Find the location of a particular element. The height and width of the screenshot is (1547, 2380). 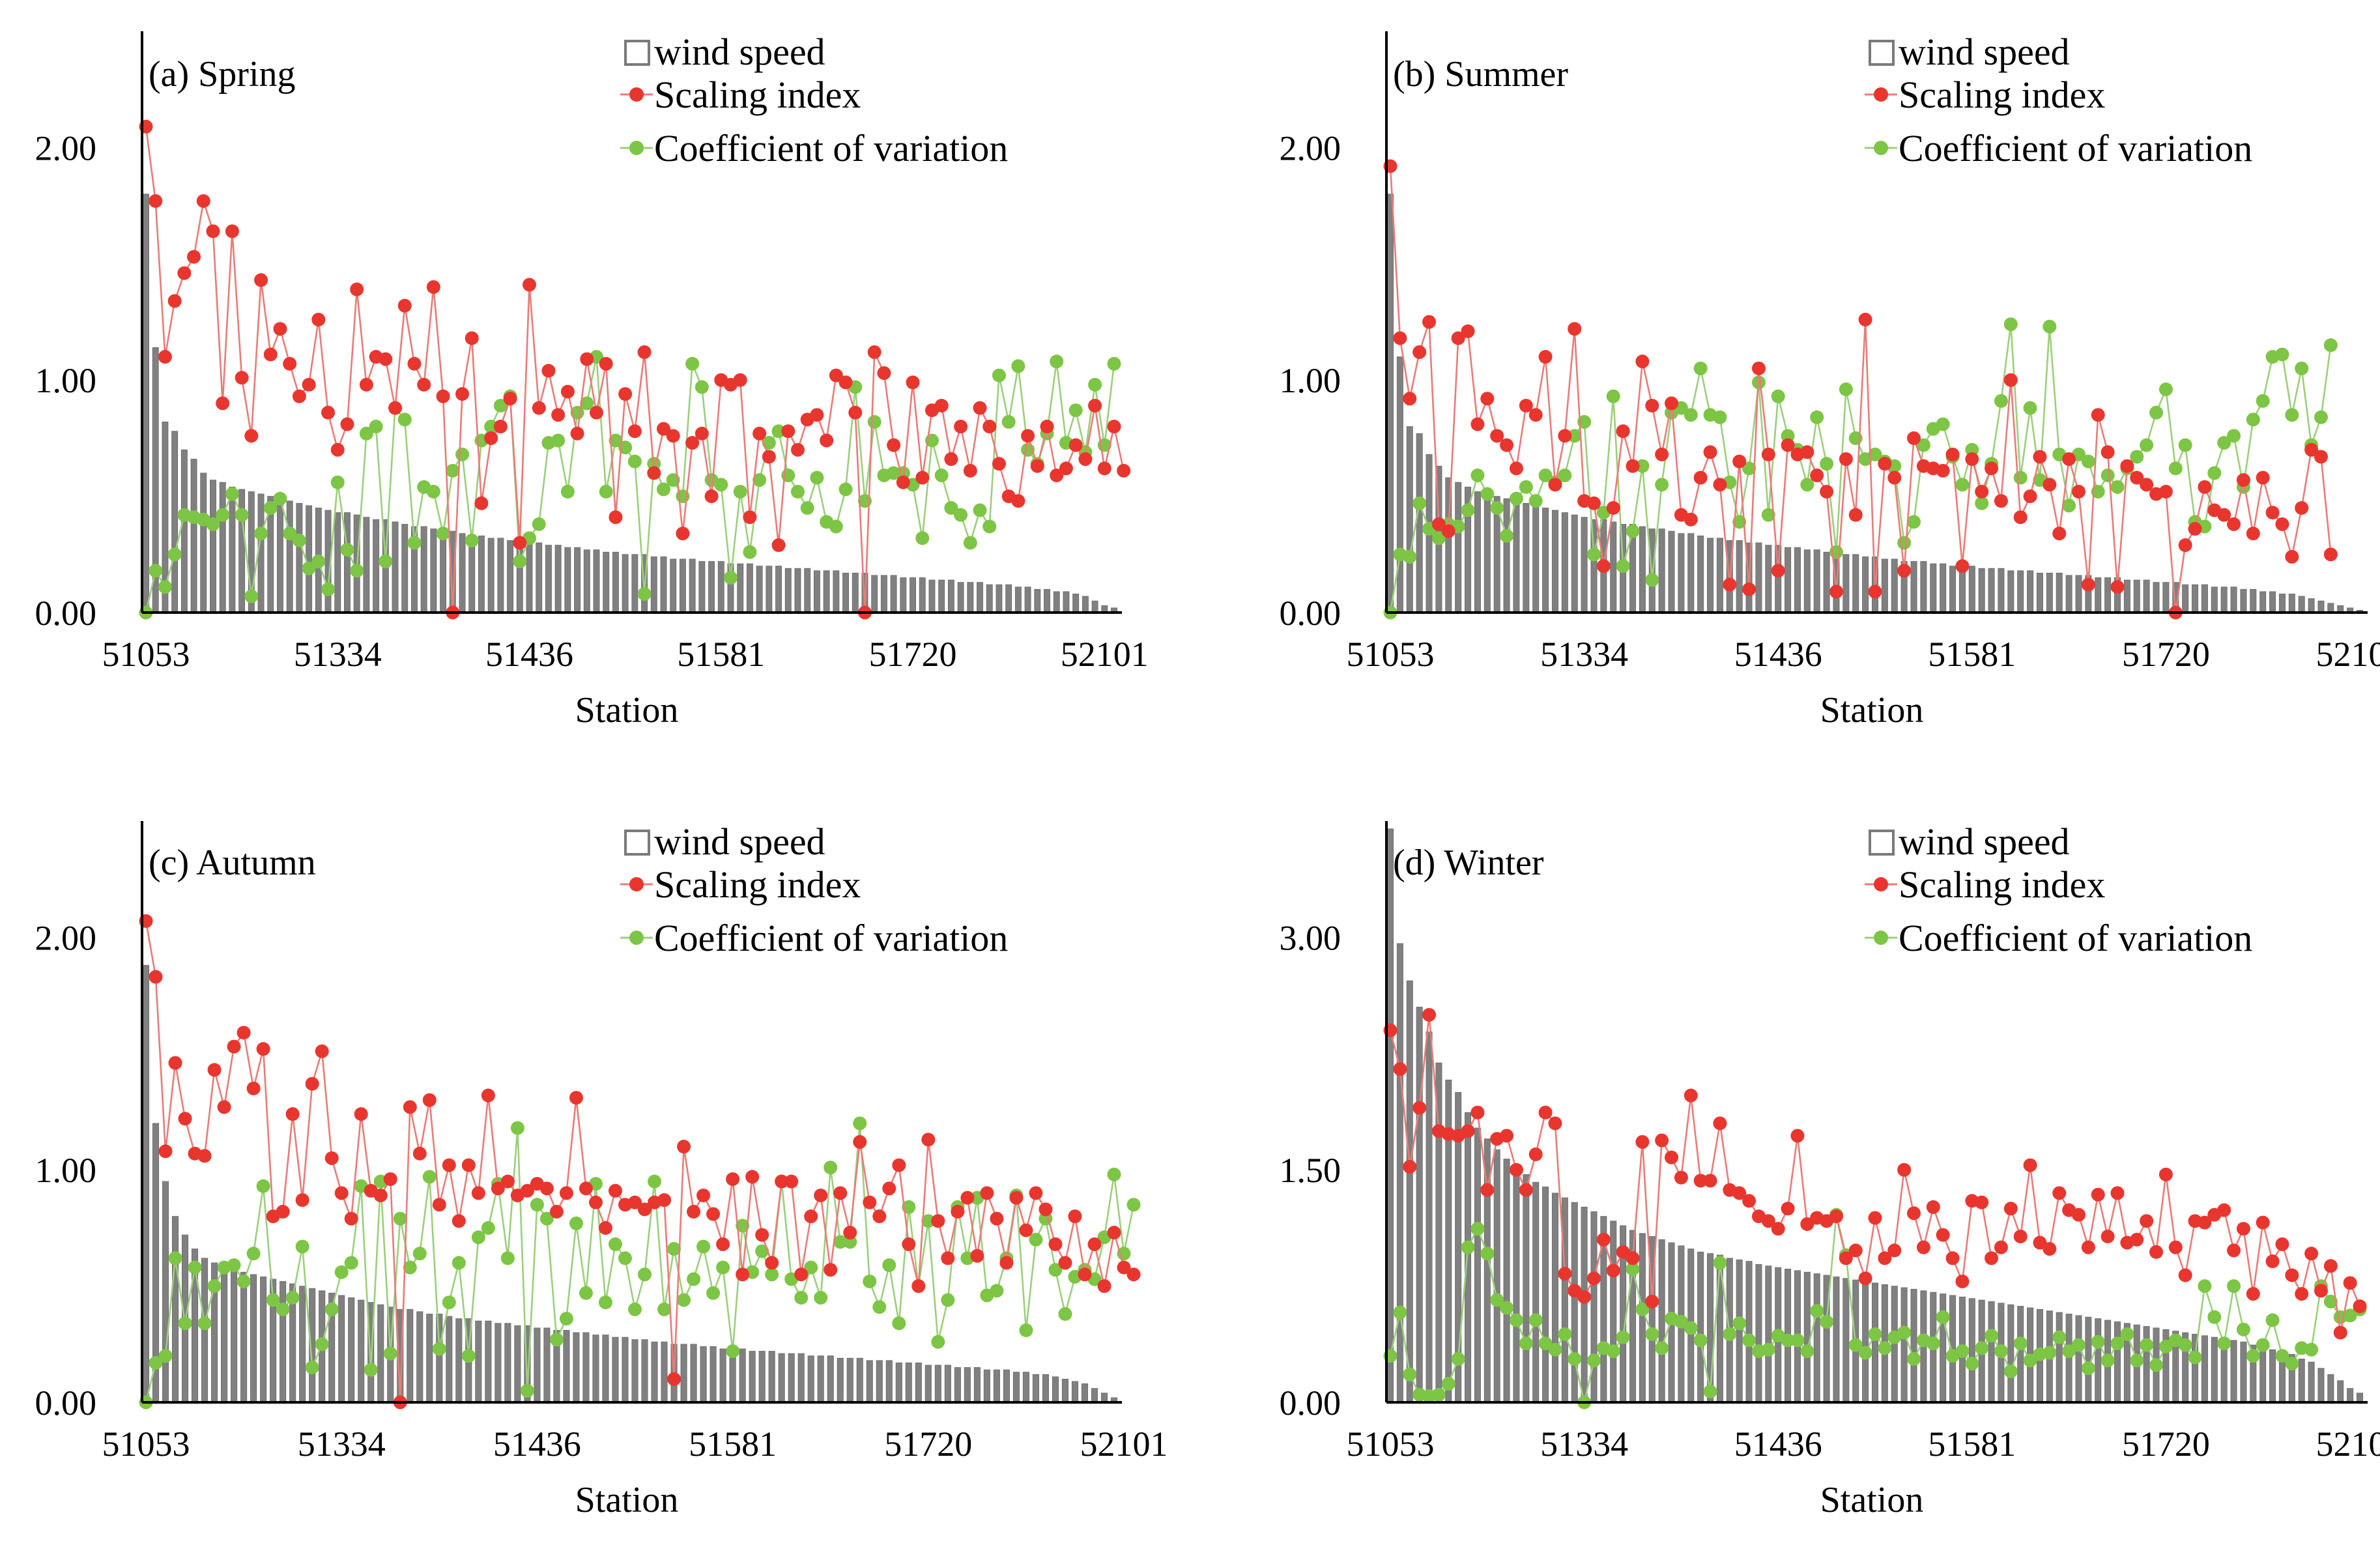

legend-wind-speed-label: wind speed is located at coordinates (1985, 52).